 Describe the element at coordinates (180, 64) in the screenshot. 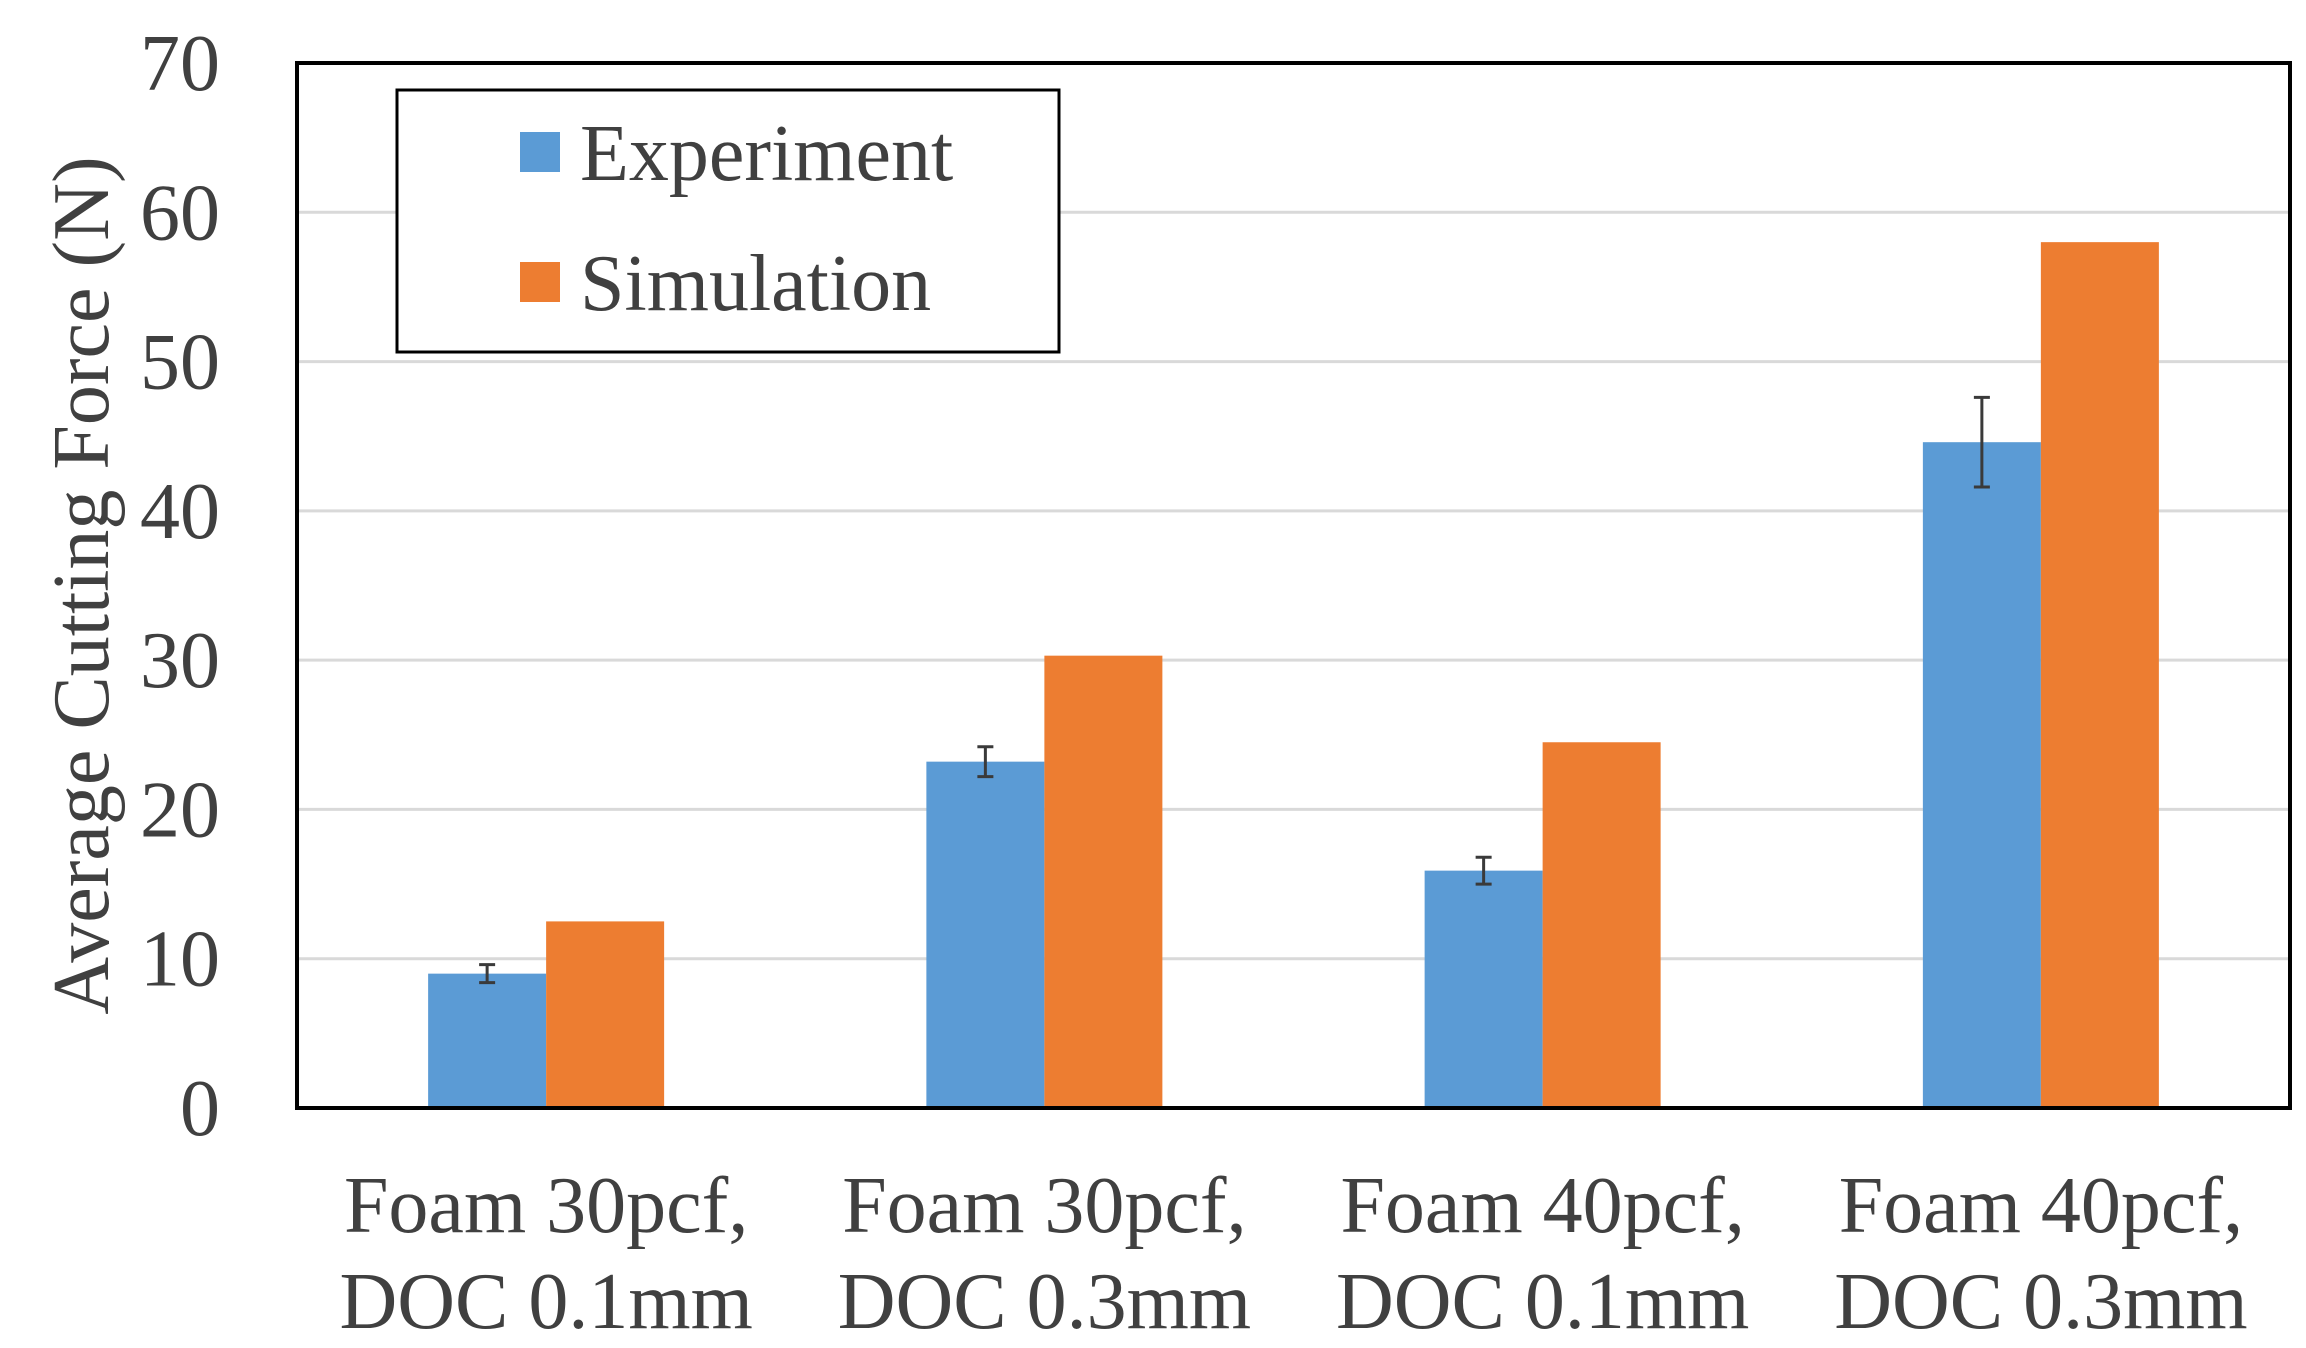

I see `y-tick-label-70: 70` at that location.